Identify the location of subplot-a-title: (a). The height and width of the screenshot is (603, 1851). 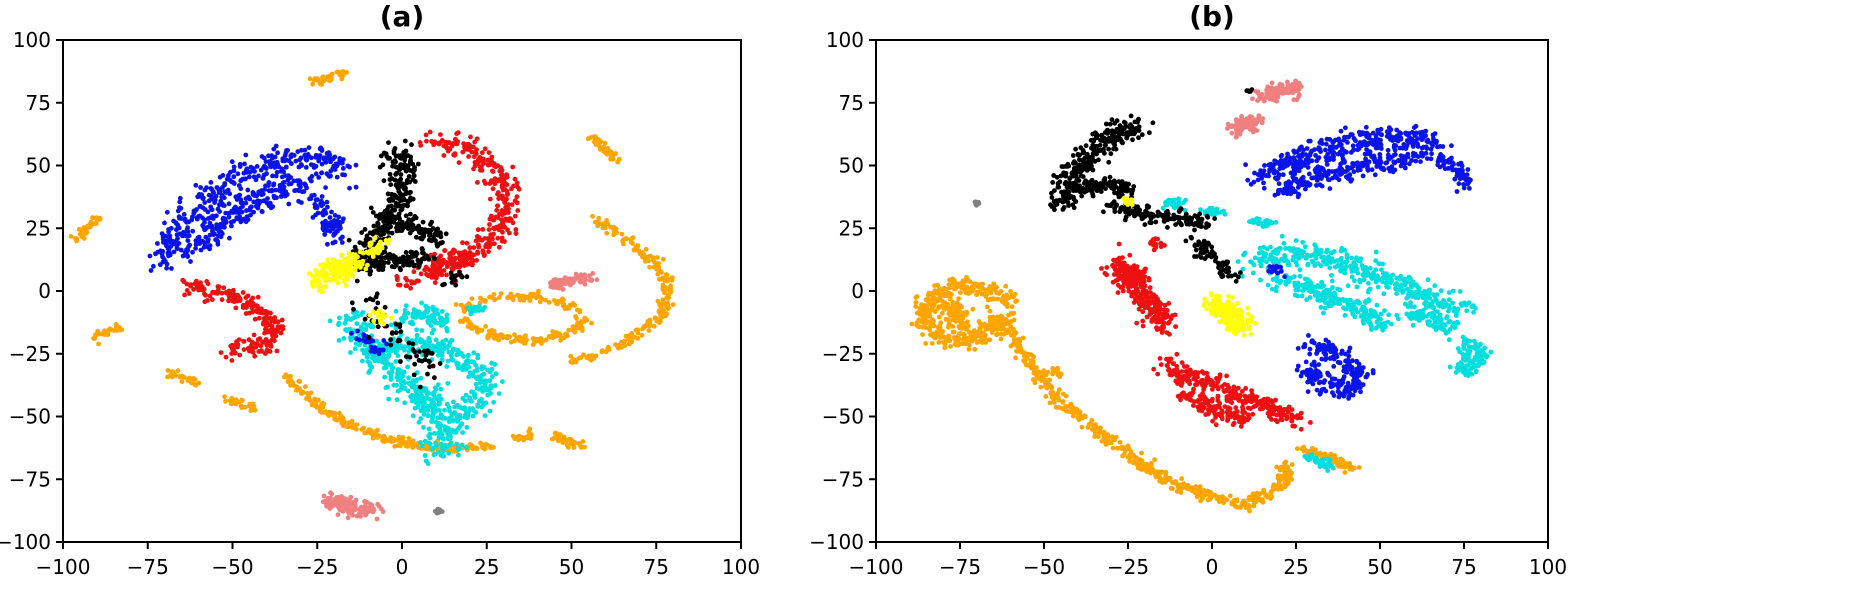
(402, 16).